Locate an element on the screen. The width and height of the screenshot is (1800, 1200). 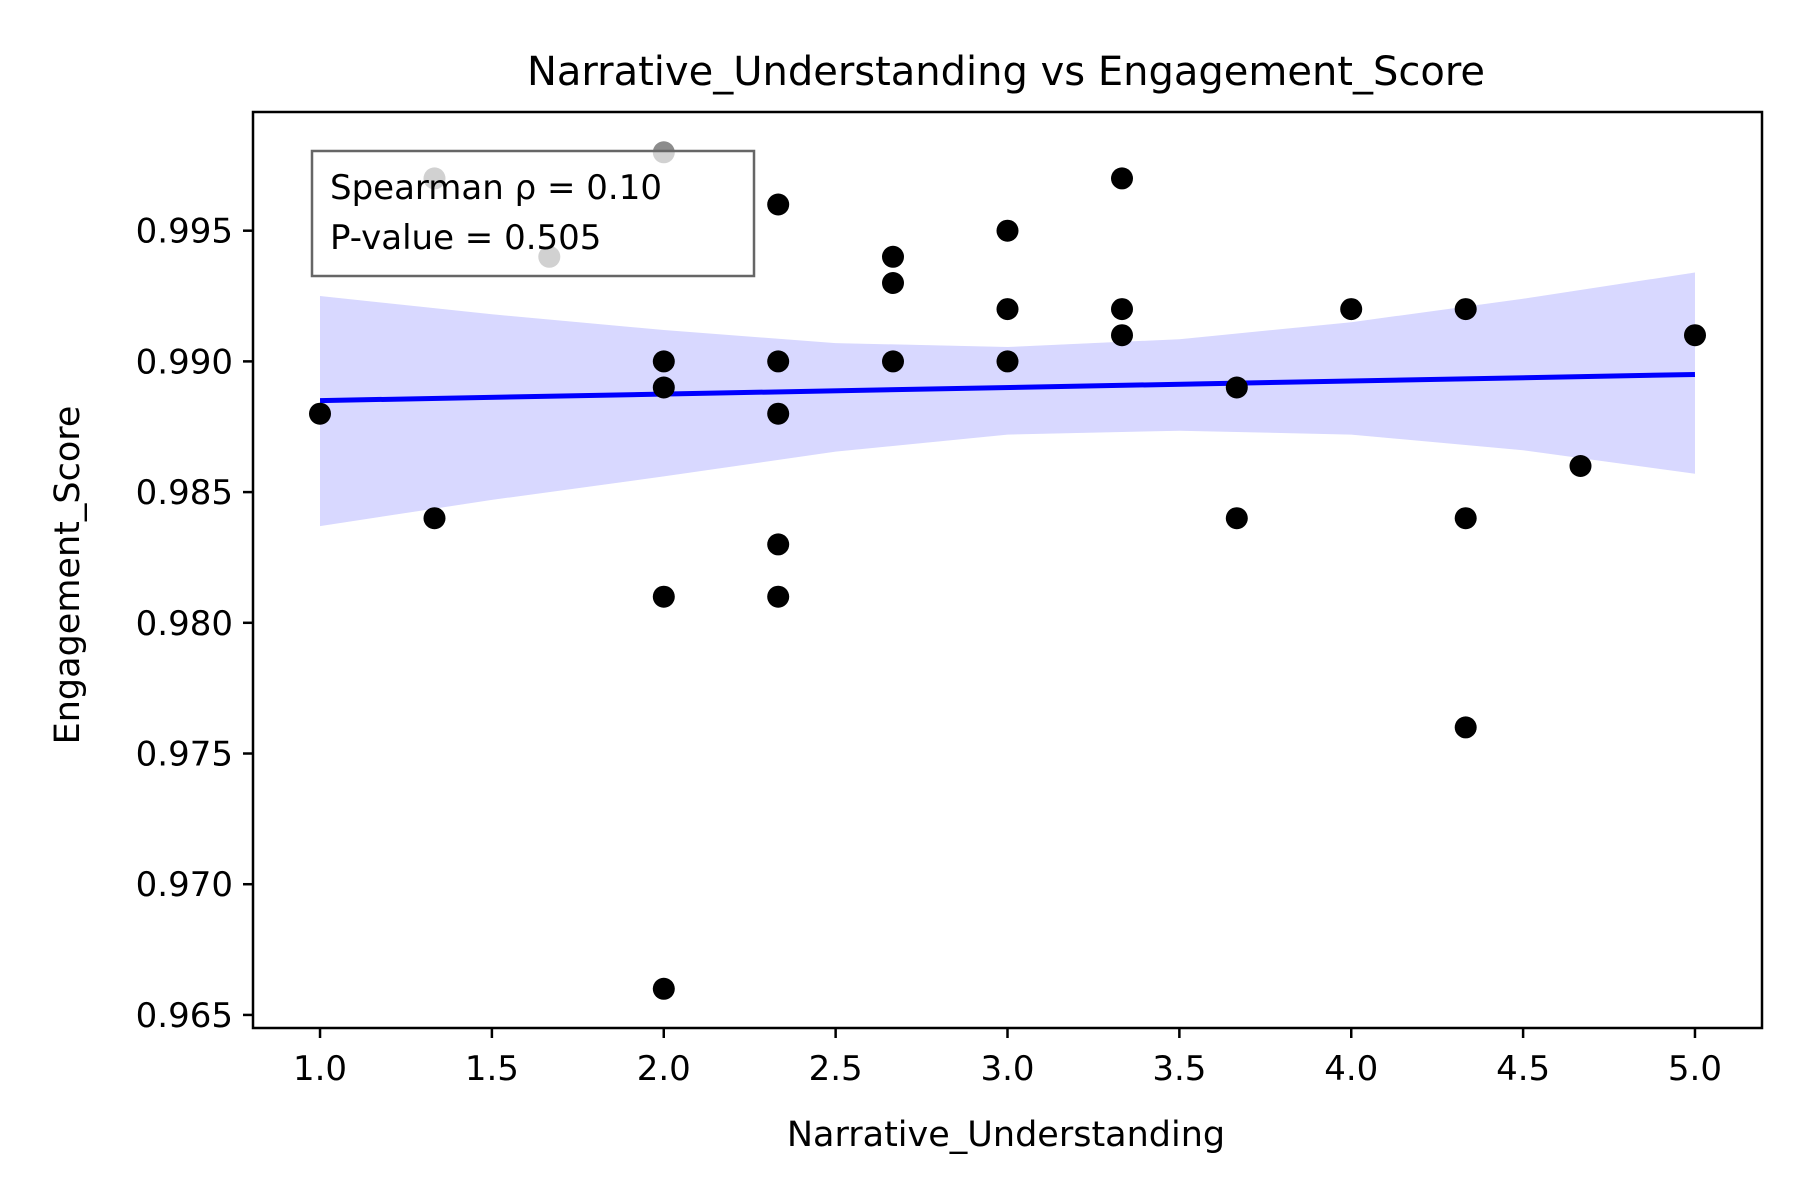
x-tick-label: 3.5 is located at coordinates (1179, 1069).